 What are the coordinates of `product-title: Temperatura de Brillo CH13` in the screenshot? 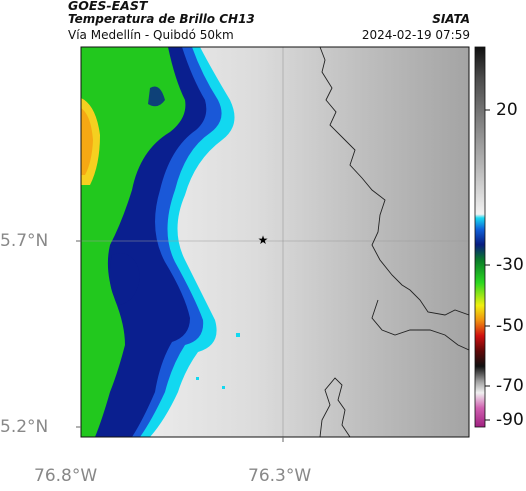 It's located at (161, 19).